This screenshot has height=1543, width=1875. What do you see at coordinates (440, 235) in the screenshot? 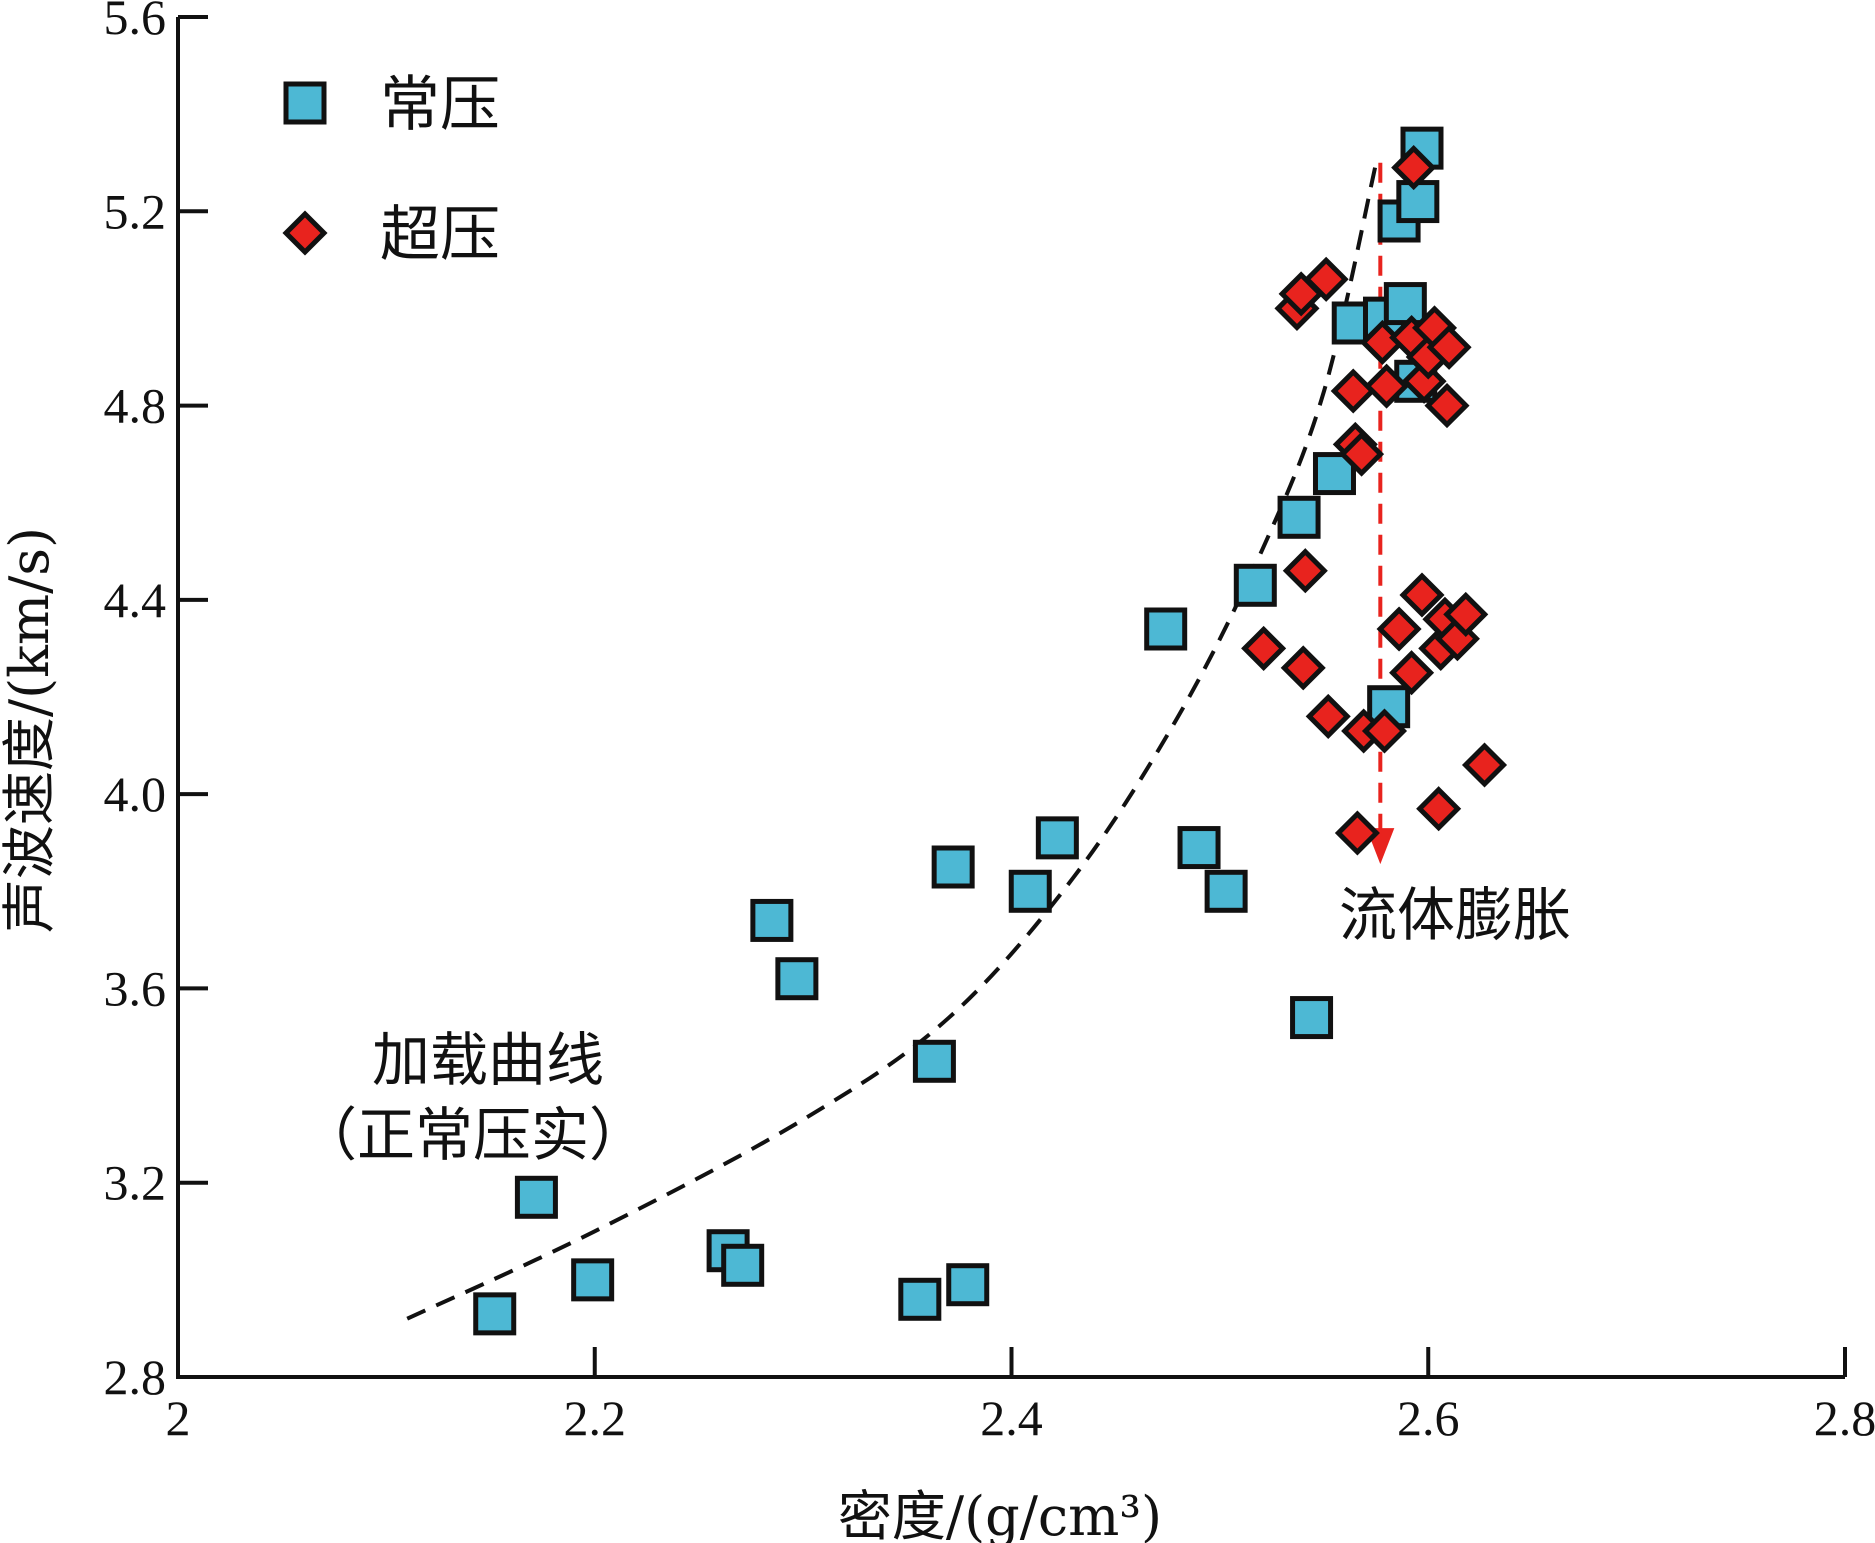
I see `legend-label: 超压` at bounding box center [440, 235].